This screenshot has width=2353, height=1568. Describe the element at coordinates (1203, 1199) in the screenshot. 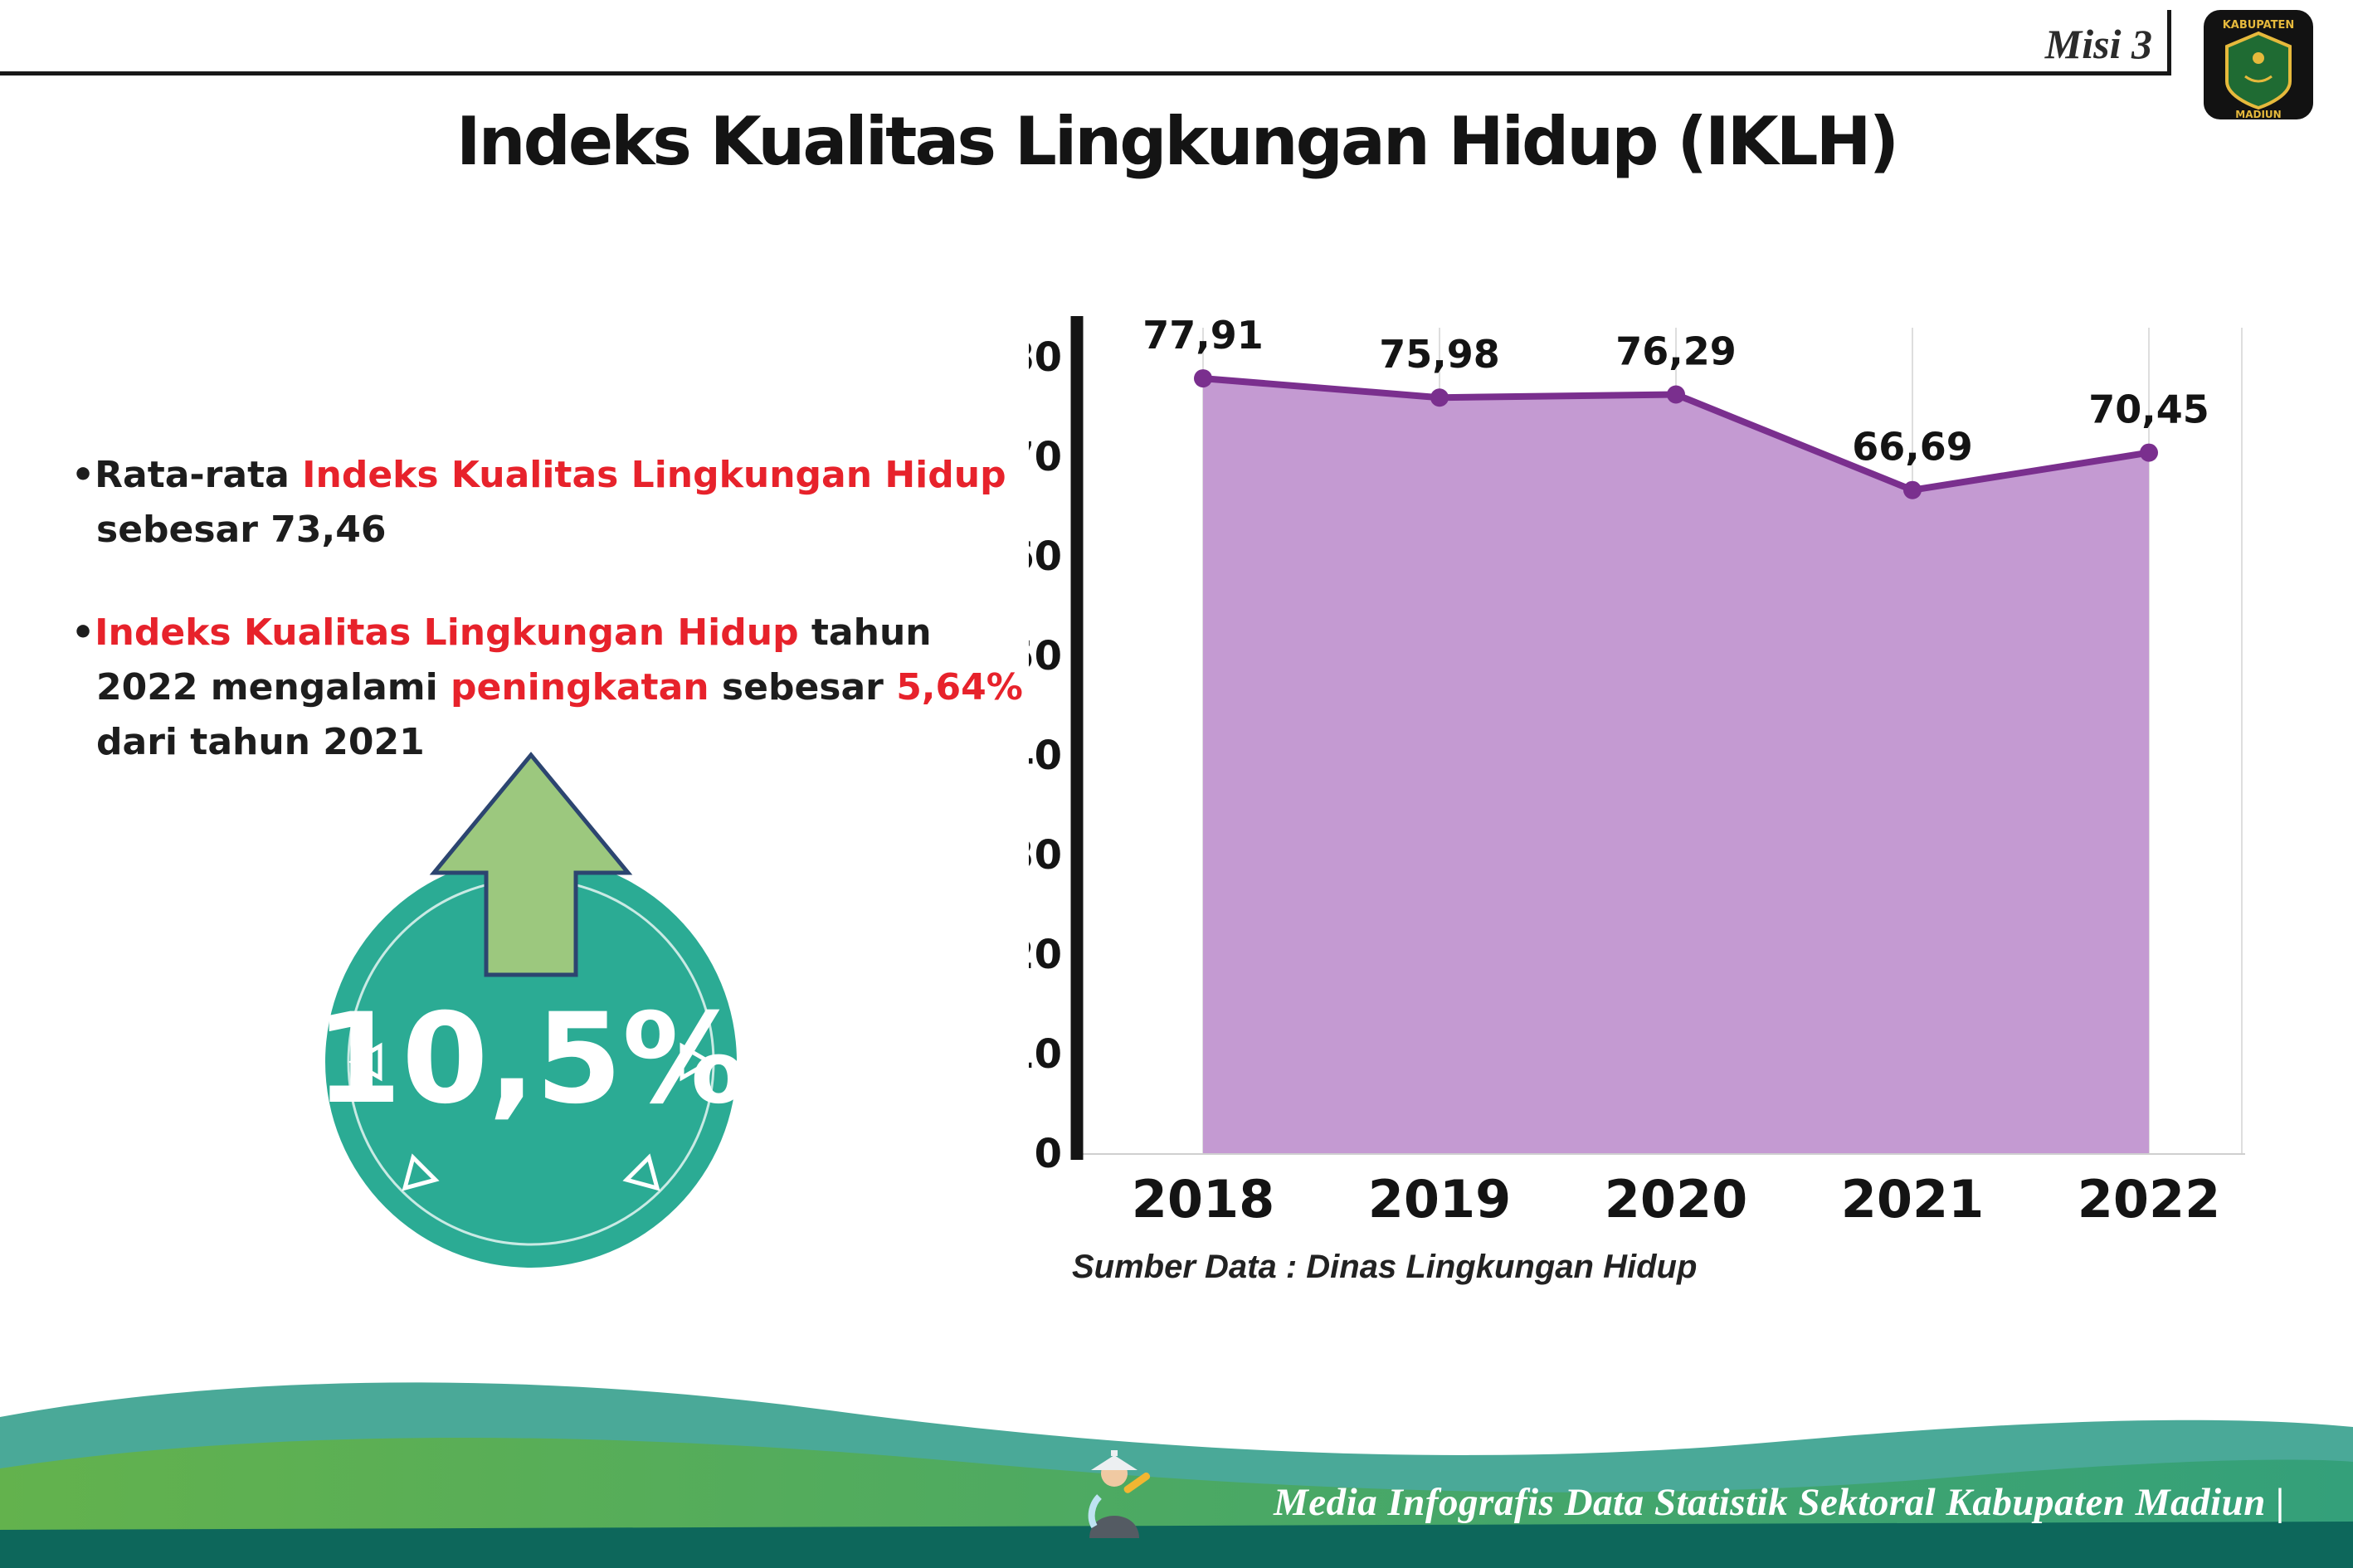

I see `x-axis-label: 2018` at that location.